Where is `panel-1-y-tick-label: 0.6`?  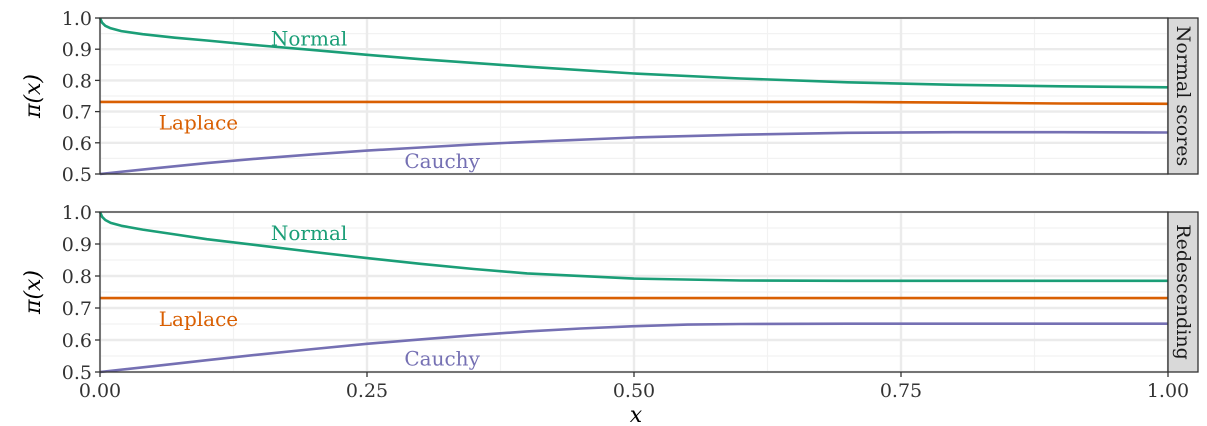 panel-1-y-tick-label: 0.6 is located at coordinates (77, 341).